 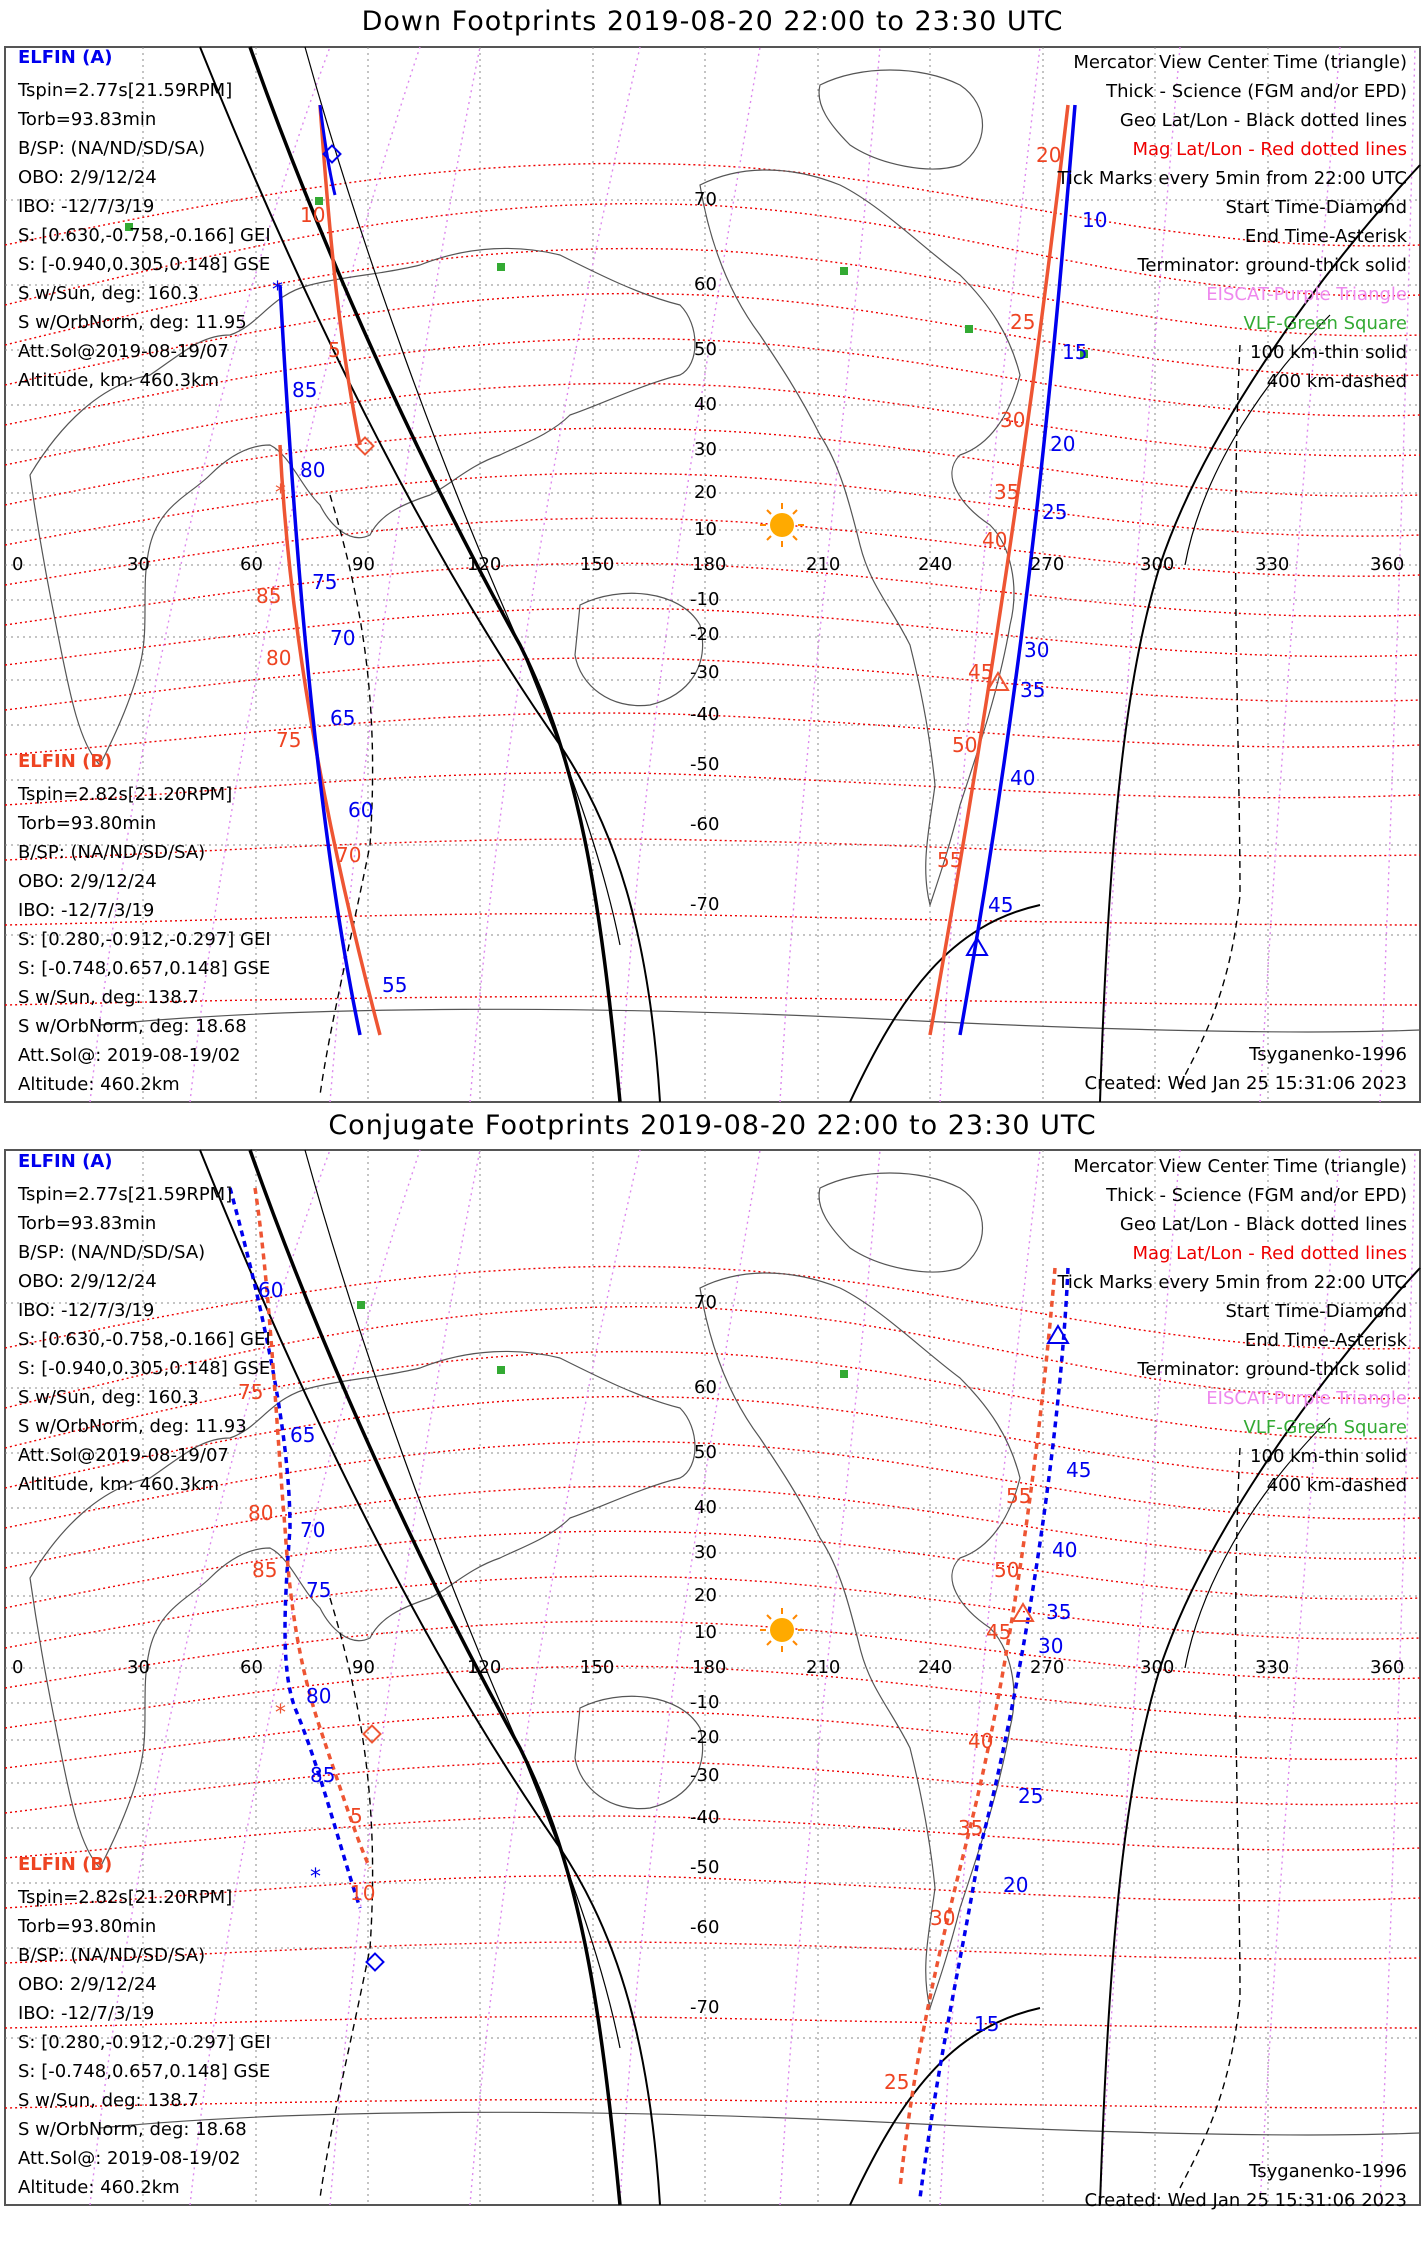 I want to click on legend-item: Tick Marks every 5min from 22:00 UTC, so click(x=1232, y=1282).